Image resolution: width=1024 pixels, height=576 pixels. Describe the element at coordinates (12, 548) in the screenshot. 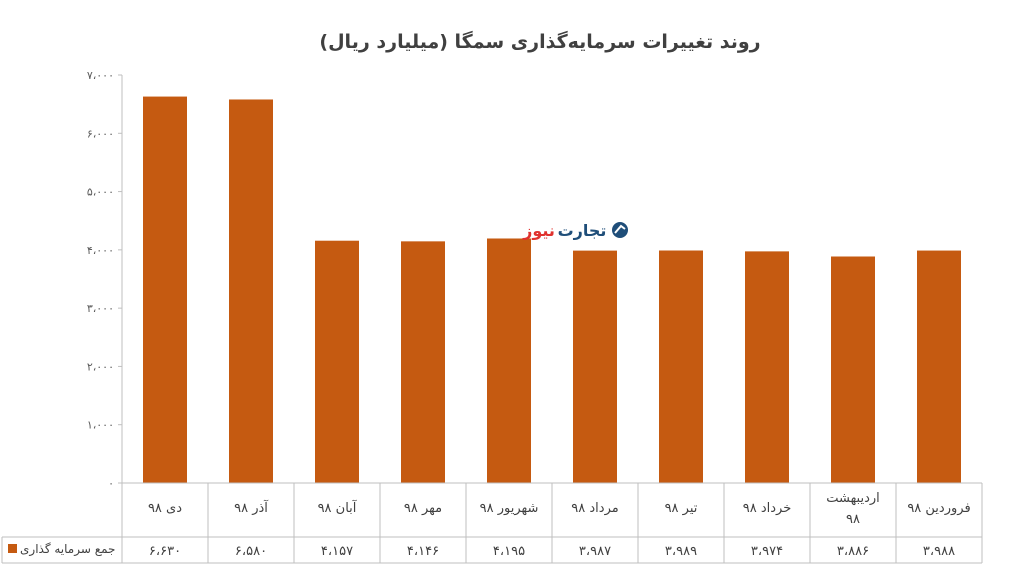

I see `legend-swatch` at that location.